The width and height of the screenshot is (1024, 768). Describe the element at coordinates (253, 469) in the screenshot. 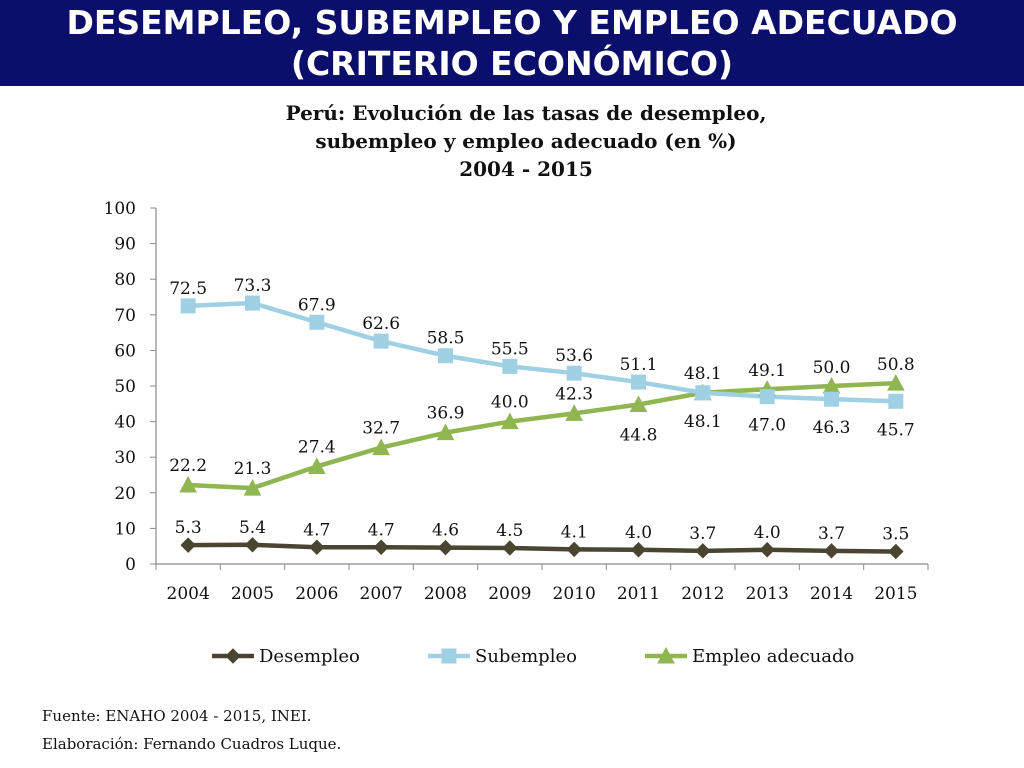

I see `data-label-empleo-adecuado: 21.3` at that location.